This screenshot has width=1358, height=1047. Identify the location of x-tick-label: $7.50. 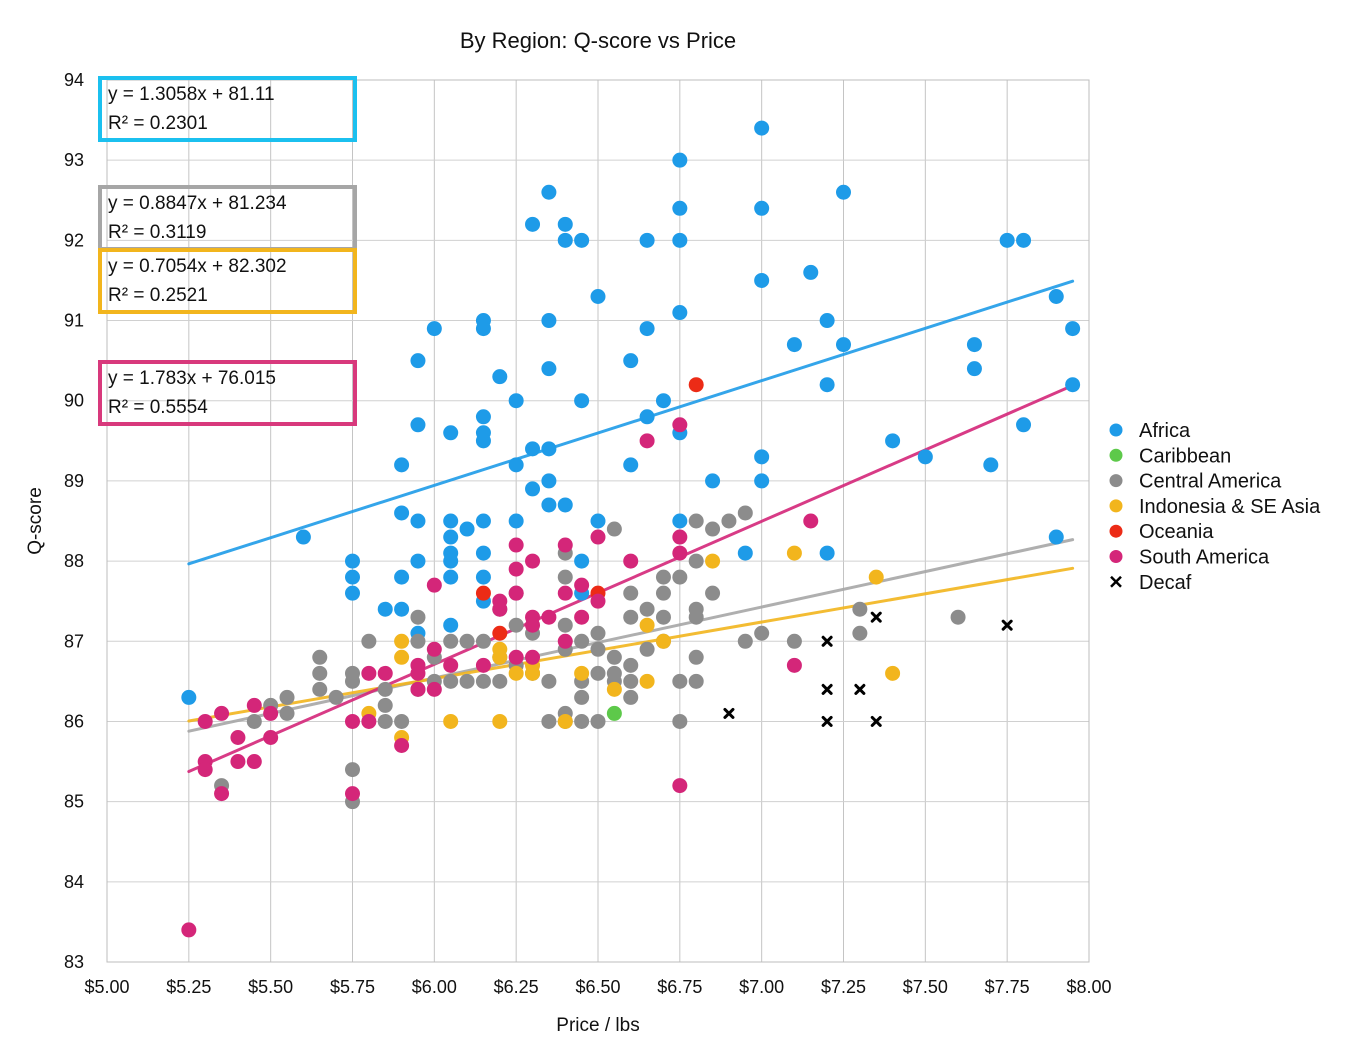
(925, 987).